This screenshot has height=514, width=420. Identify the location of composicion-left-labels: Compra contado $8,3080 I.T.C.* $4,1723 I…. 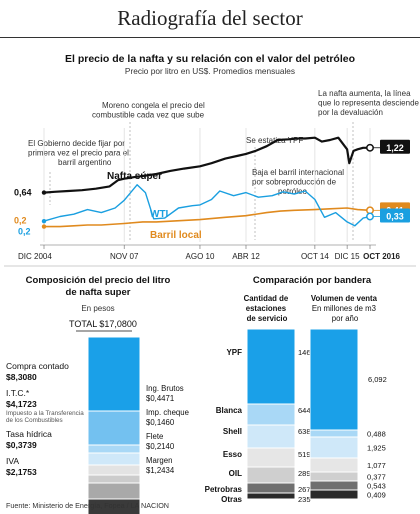
(45, 419).